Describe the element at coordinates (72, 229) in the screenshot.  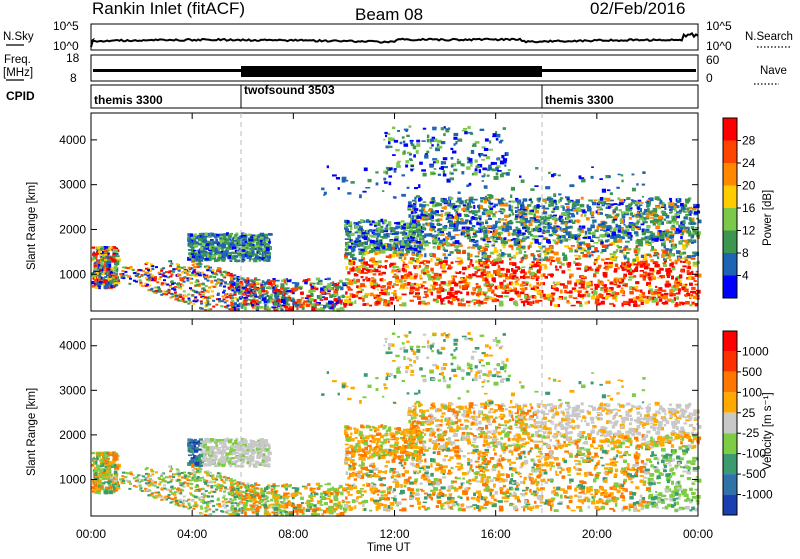
I see `power-ytick-1: 2000` at that location.